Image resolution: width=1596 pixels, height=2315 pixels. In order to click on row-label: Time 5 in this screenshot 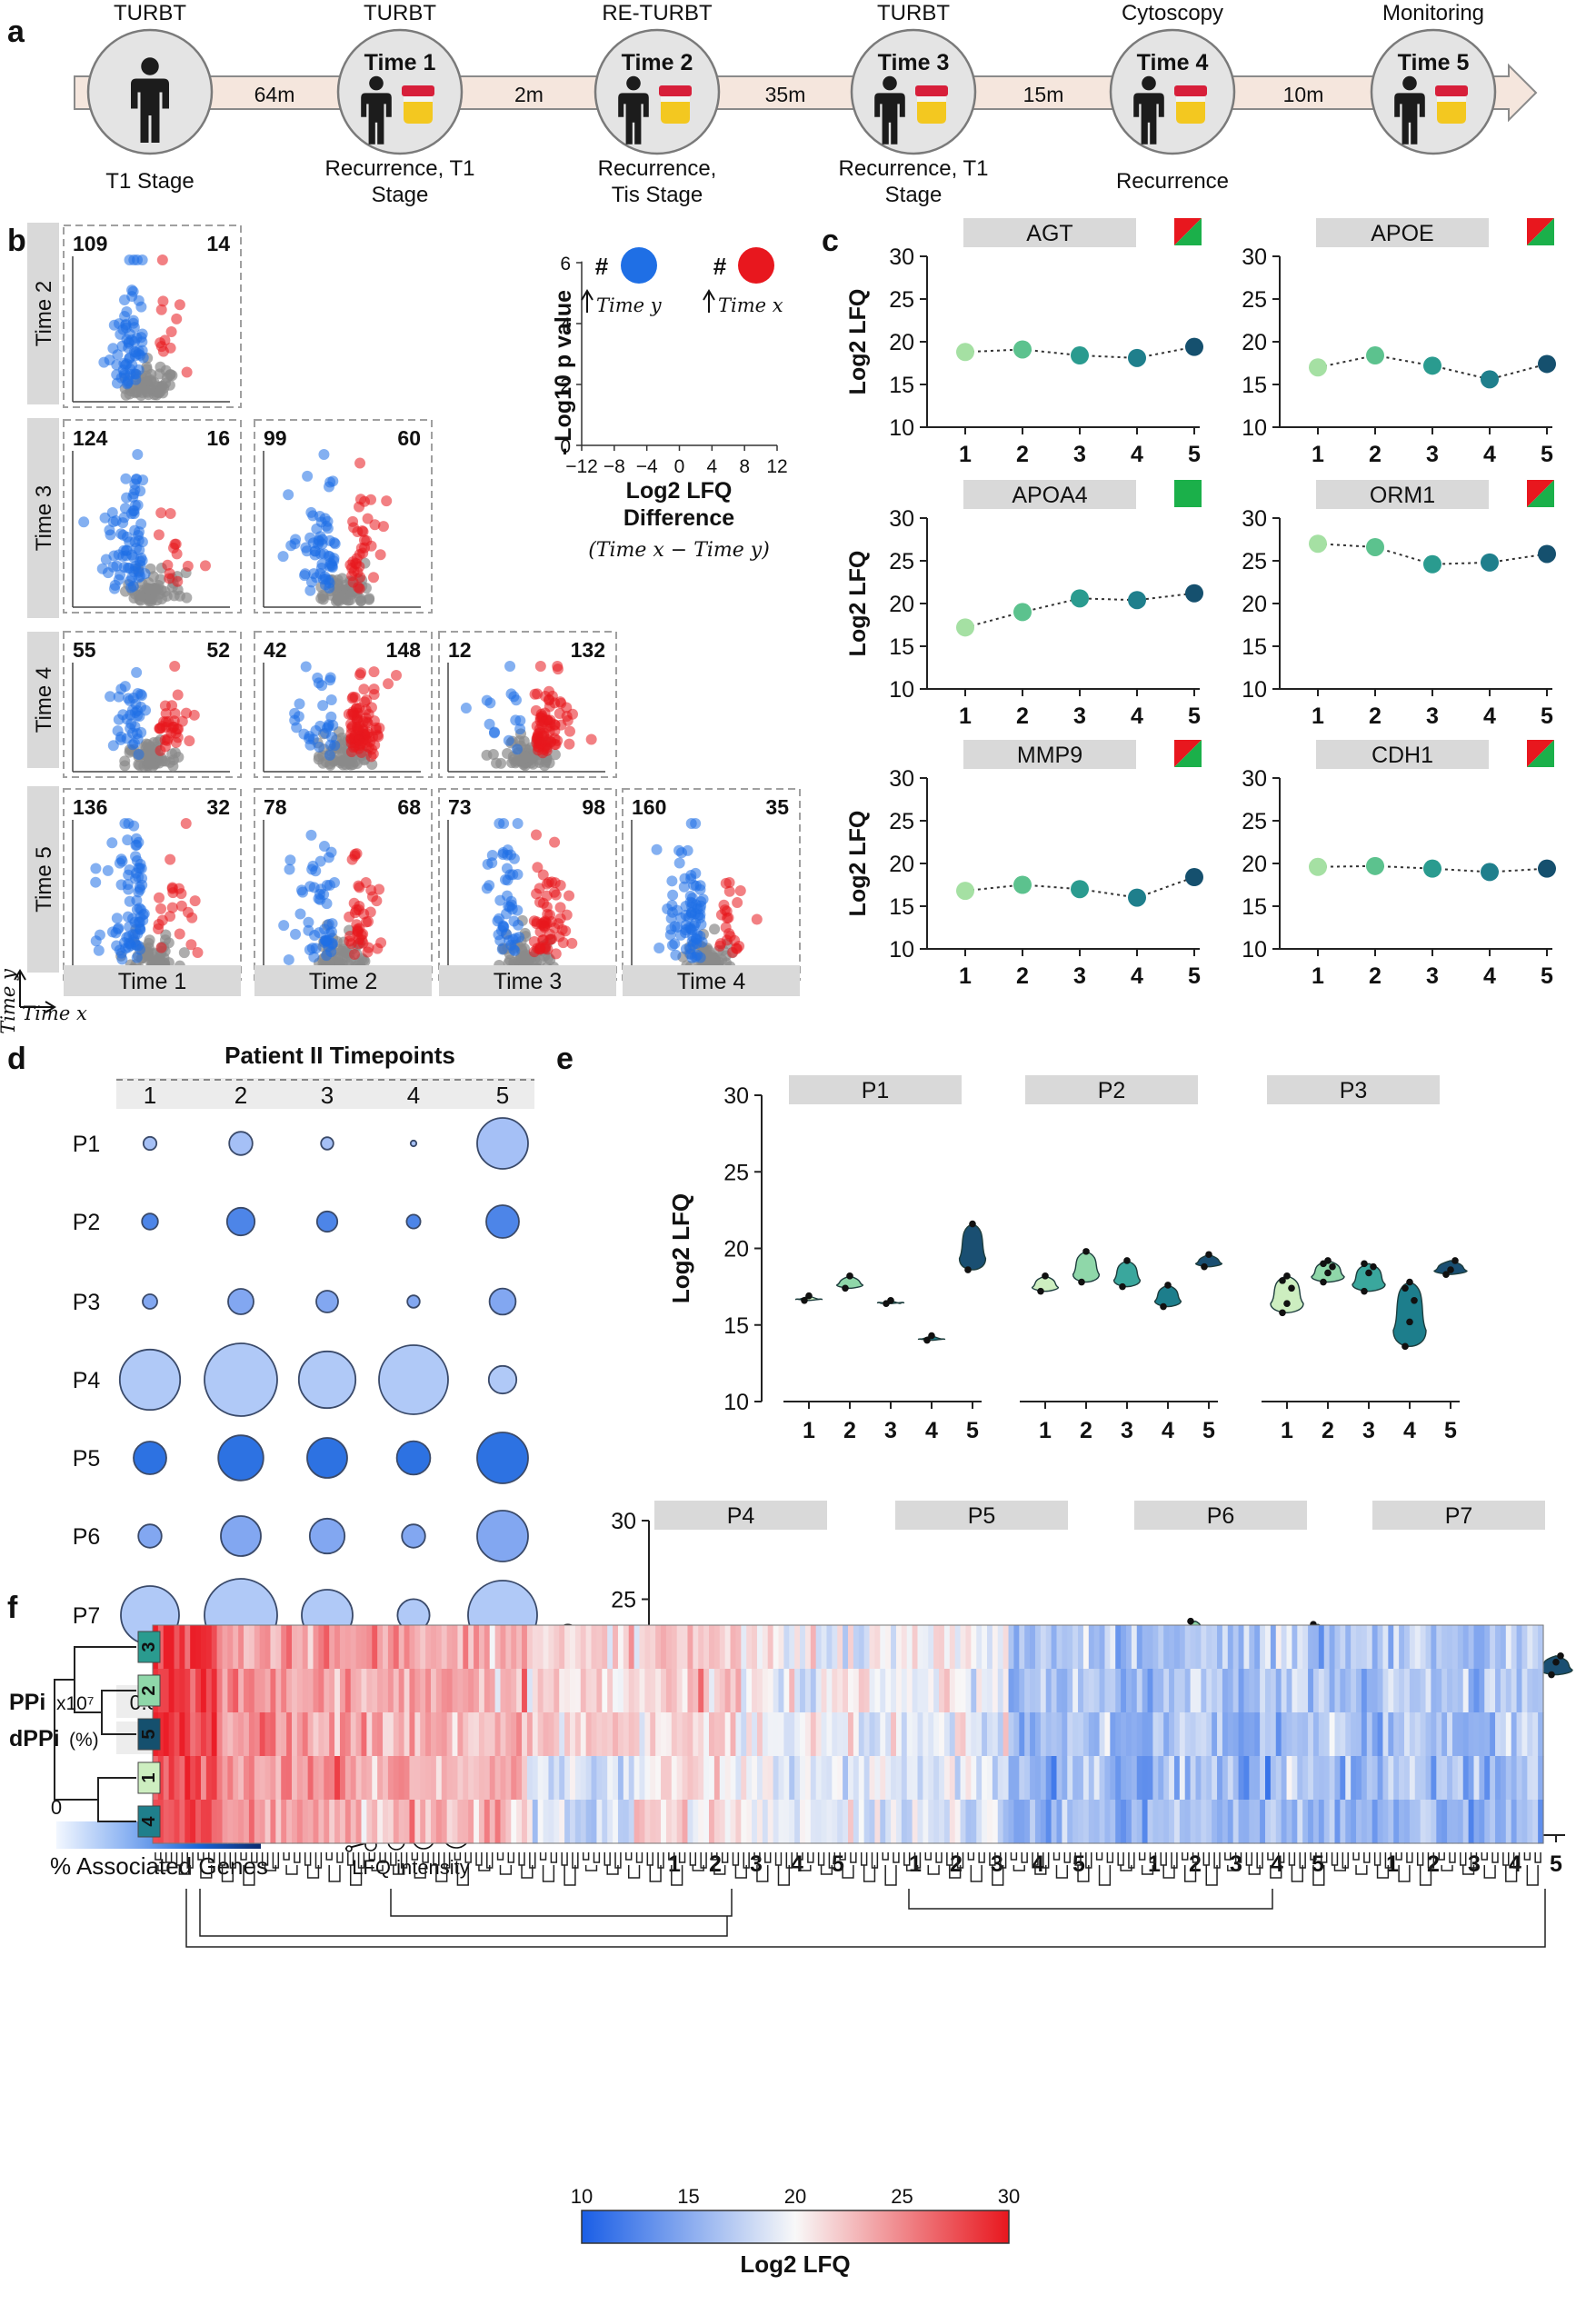, I will do `click(44, 879)`.